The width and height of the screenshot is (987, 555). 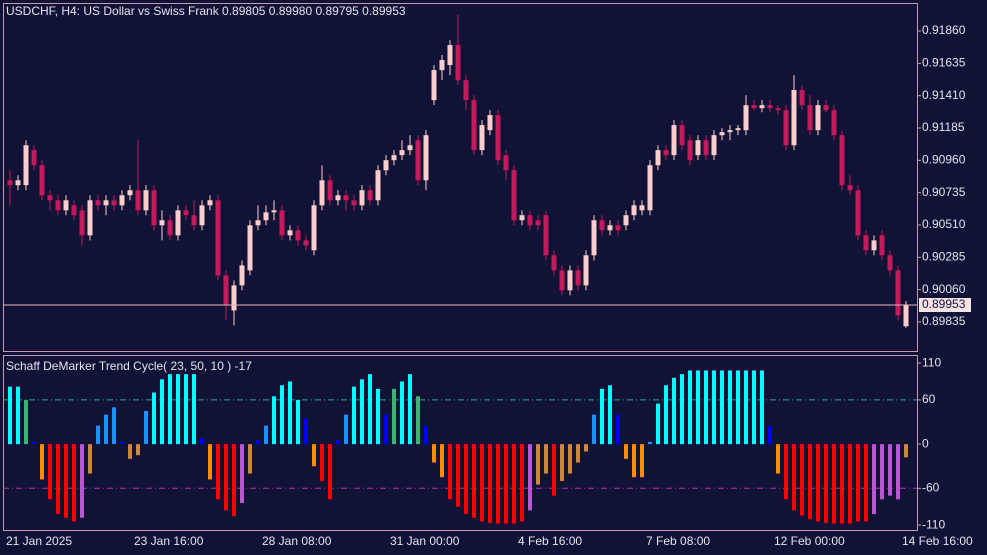 What do you see at coordinates (937, 541) in the screenshot?
I see `x-tick-label: 14 Feb 16:00` at bounding box center [937, 541].